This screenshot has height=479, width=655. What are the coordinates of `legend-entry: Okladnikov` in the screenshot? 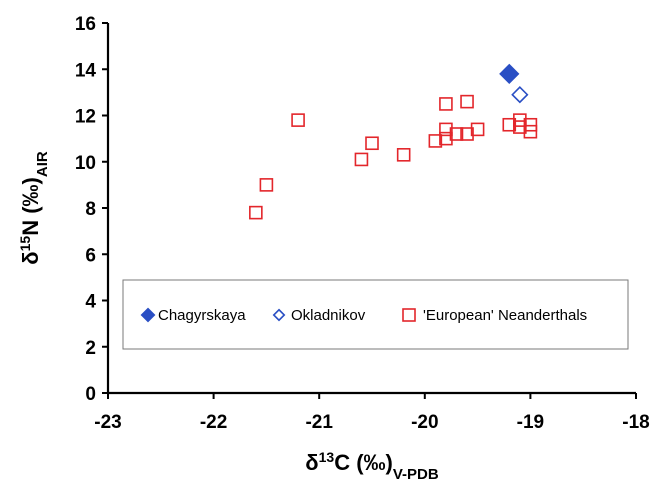 It's located at (319, 315).